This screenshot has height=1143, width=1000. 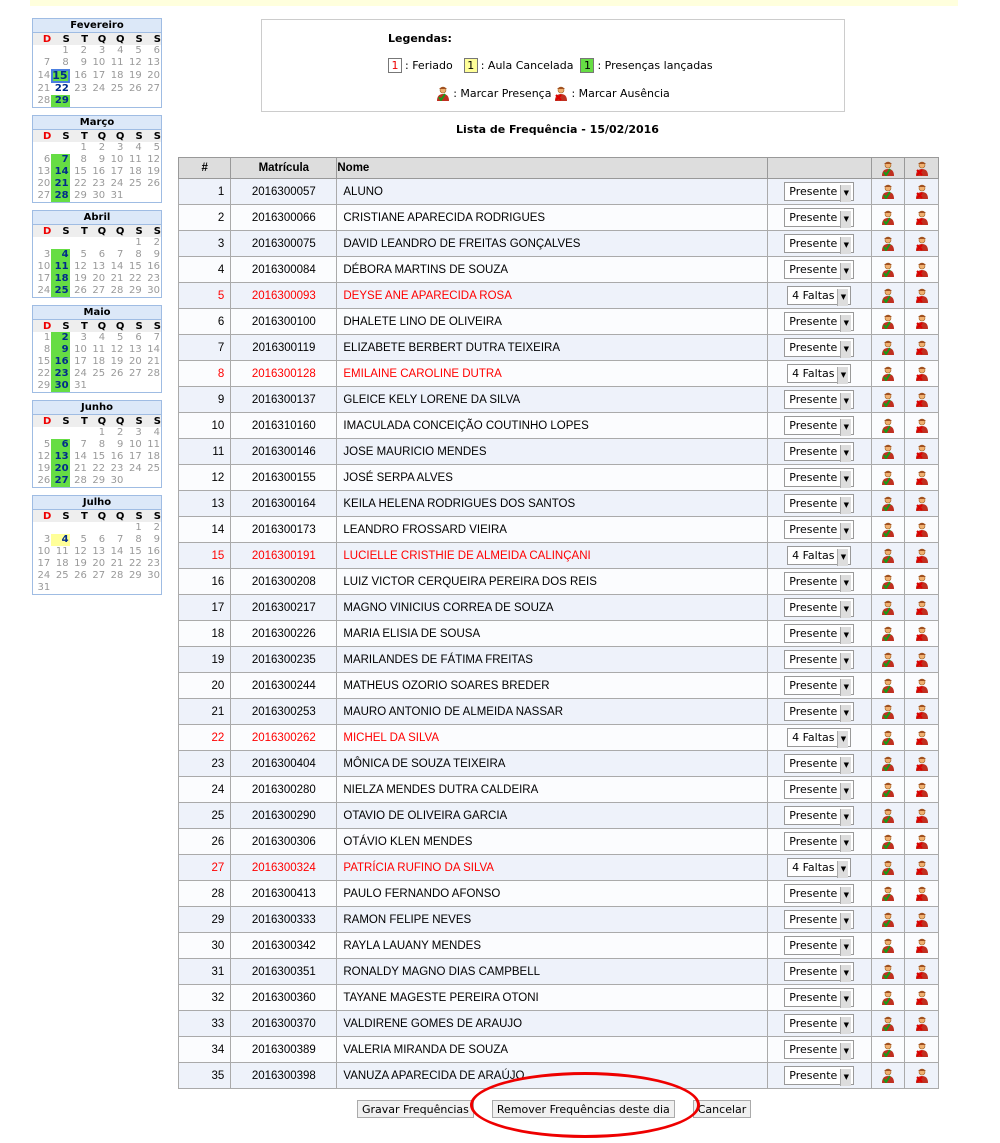 I want to click on calendar-day: 25, so click(x=62, y=575).